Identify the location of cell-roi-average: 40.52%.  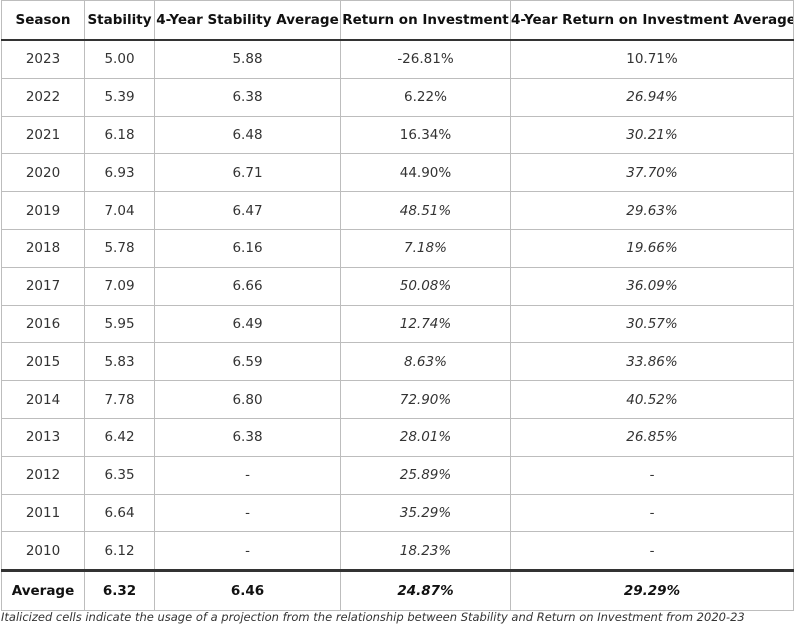
(652, 399).